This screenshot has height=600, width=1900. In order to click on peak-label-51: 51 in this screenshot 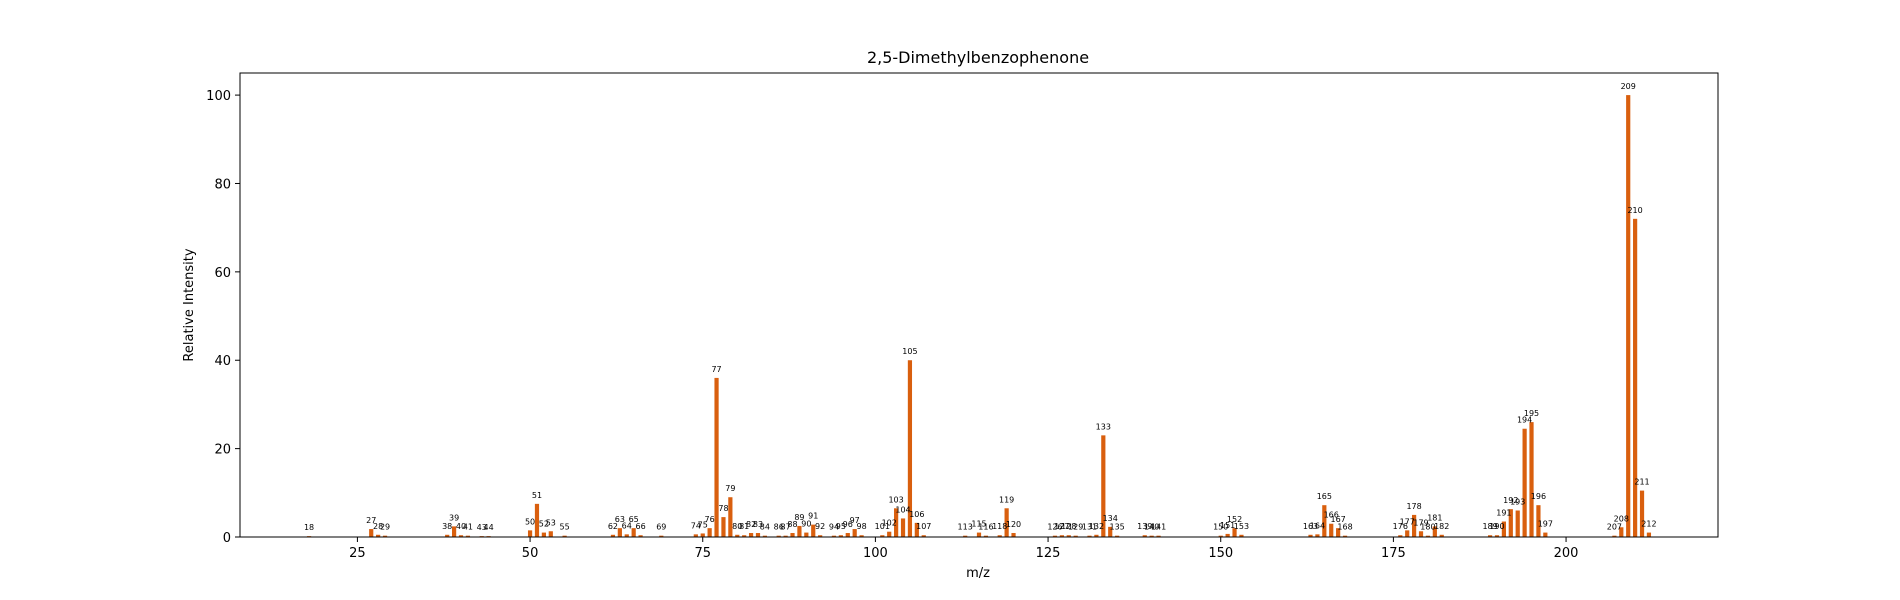, I will do `click(537, 495)`.